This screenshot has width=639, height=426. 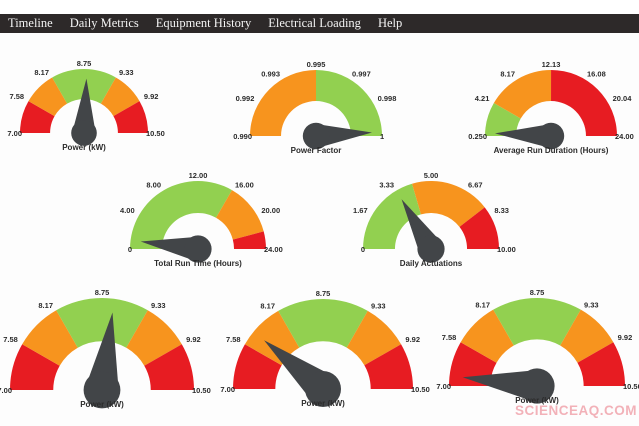 I want to click on gauge-title: Daily Actuations, so click(x=431, y=263).